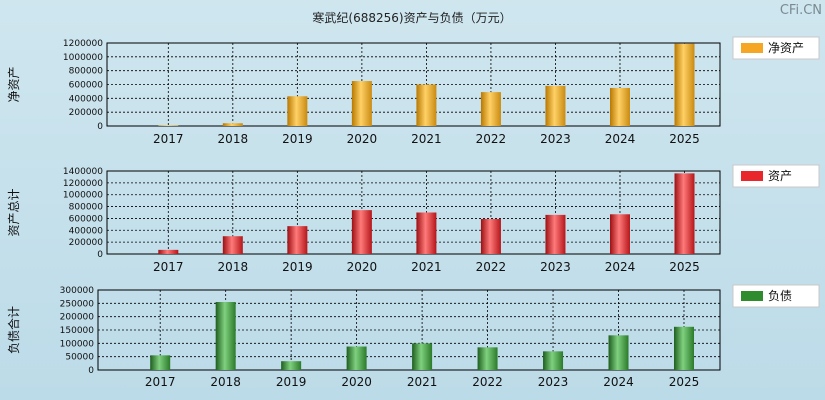  I want to click on y-axis-label: 资产总计, so click(14, 212).